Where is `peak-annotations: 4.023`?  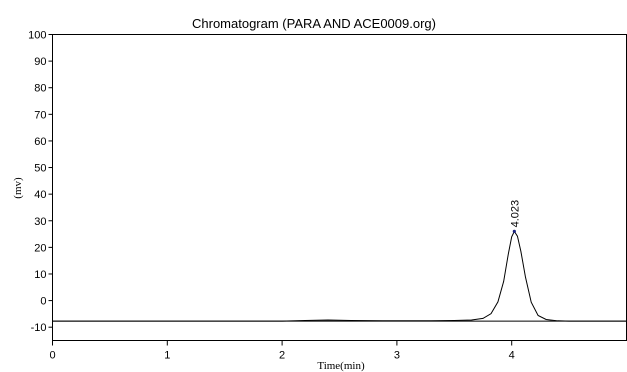 peak-annotations: 4.023 is located at coordinates (515, 217).